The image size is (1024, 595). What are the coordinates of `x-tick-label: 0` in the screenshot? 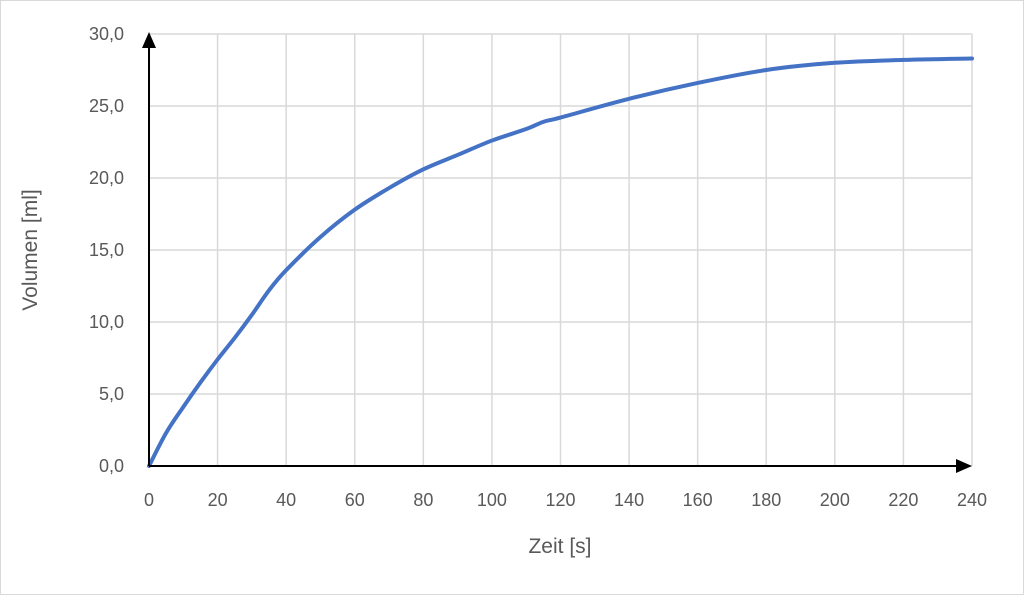 It's located at (149, 500).